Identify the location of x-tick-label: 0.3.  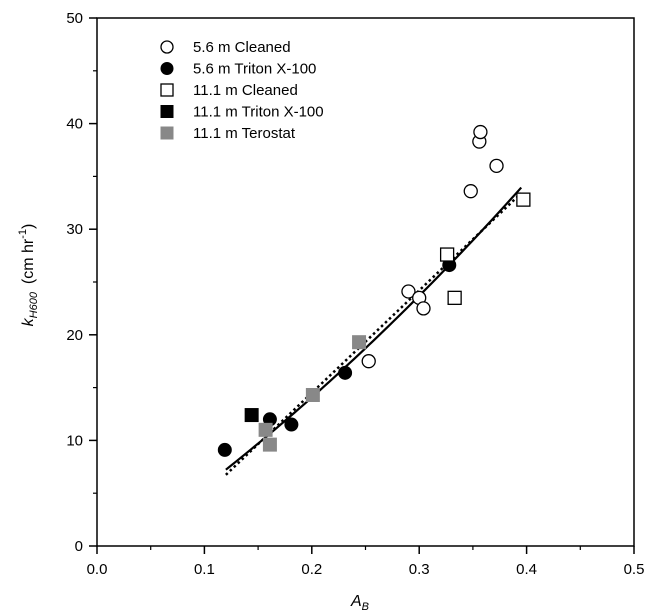
(419, 569).